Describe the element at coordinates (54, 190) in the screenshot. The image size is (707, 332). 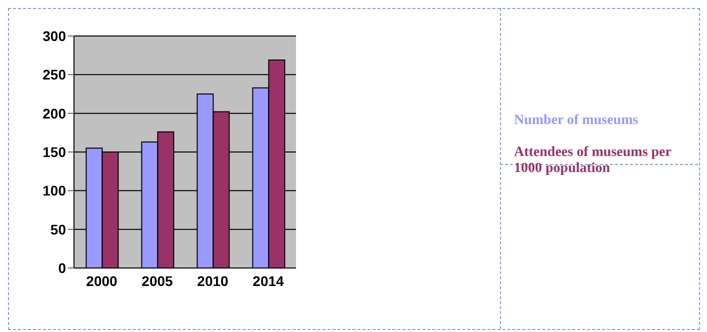
I see `y-tick-label: 100` at that location.